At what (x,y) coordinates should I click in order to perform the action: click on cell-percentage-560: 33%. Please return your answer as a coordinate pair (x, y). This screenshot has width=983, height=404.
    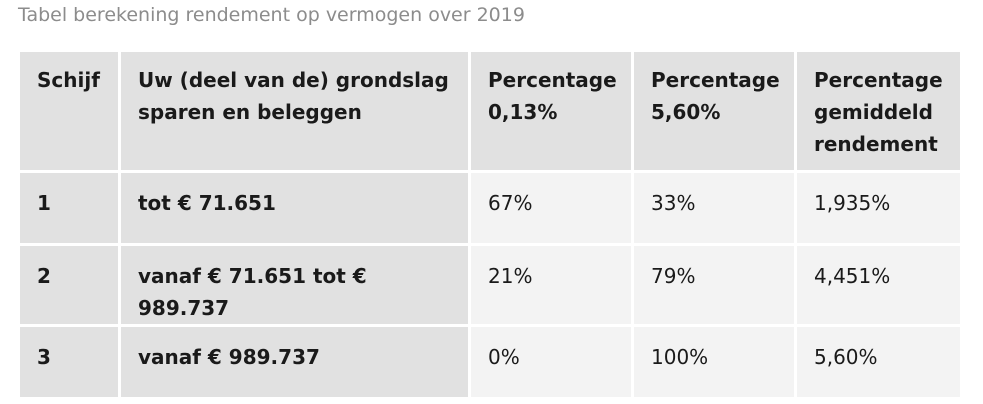
    Looking at the image, I should click on (715, 209).